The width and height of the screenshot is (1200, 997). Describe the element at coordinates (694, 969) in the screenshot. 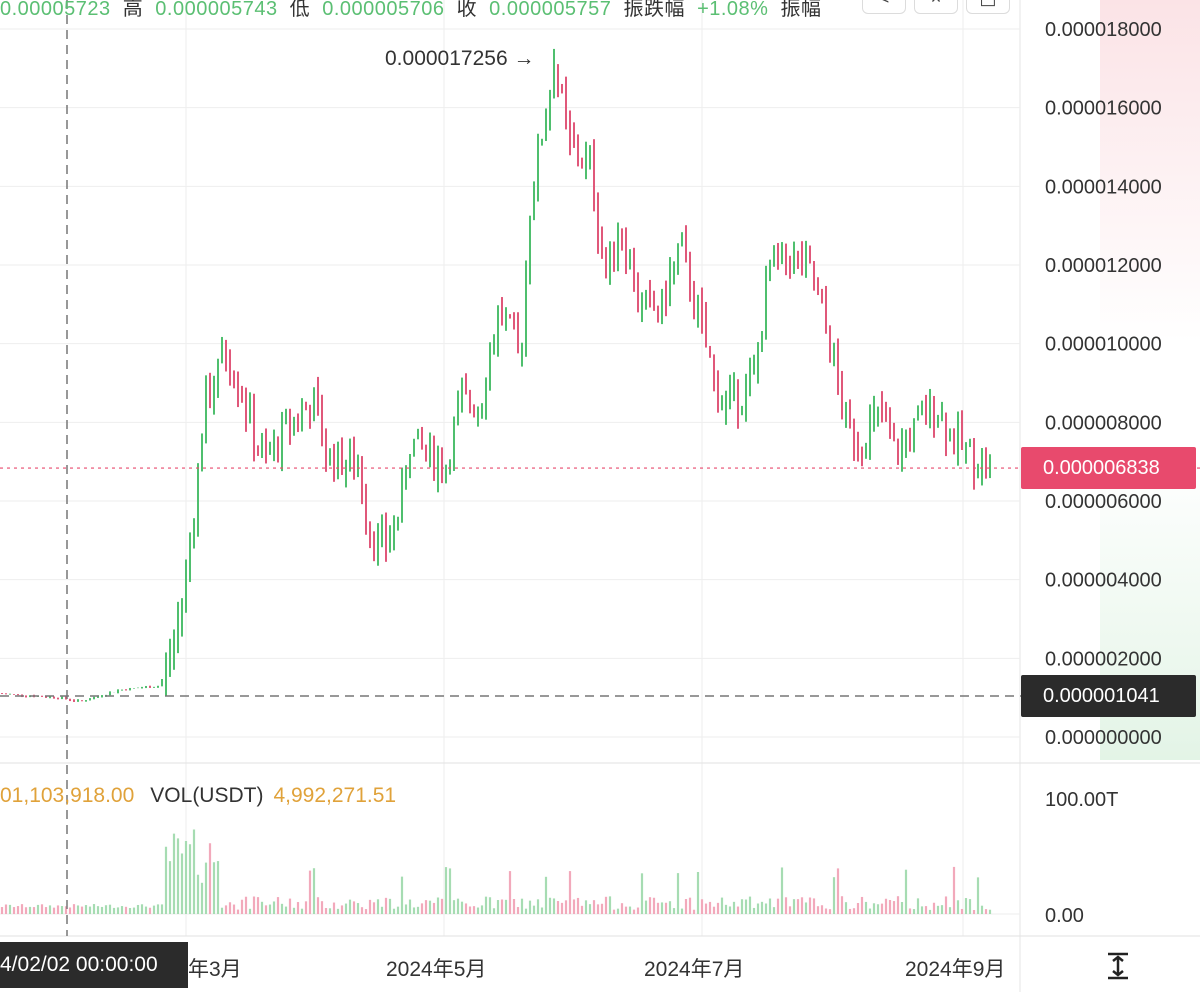

I see `time-label-jul: 2024年7月` at that location.